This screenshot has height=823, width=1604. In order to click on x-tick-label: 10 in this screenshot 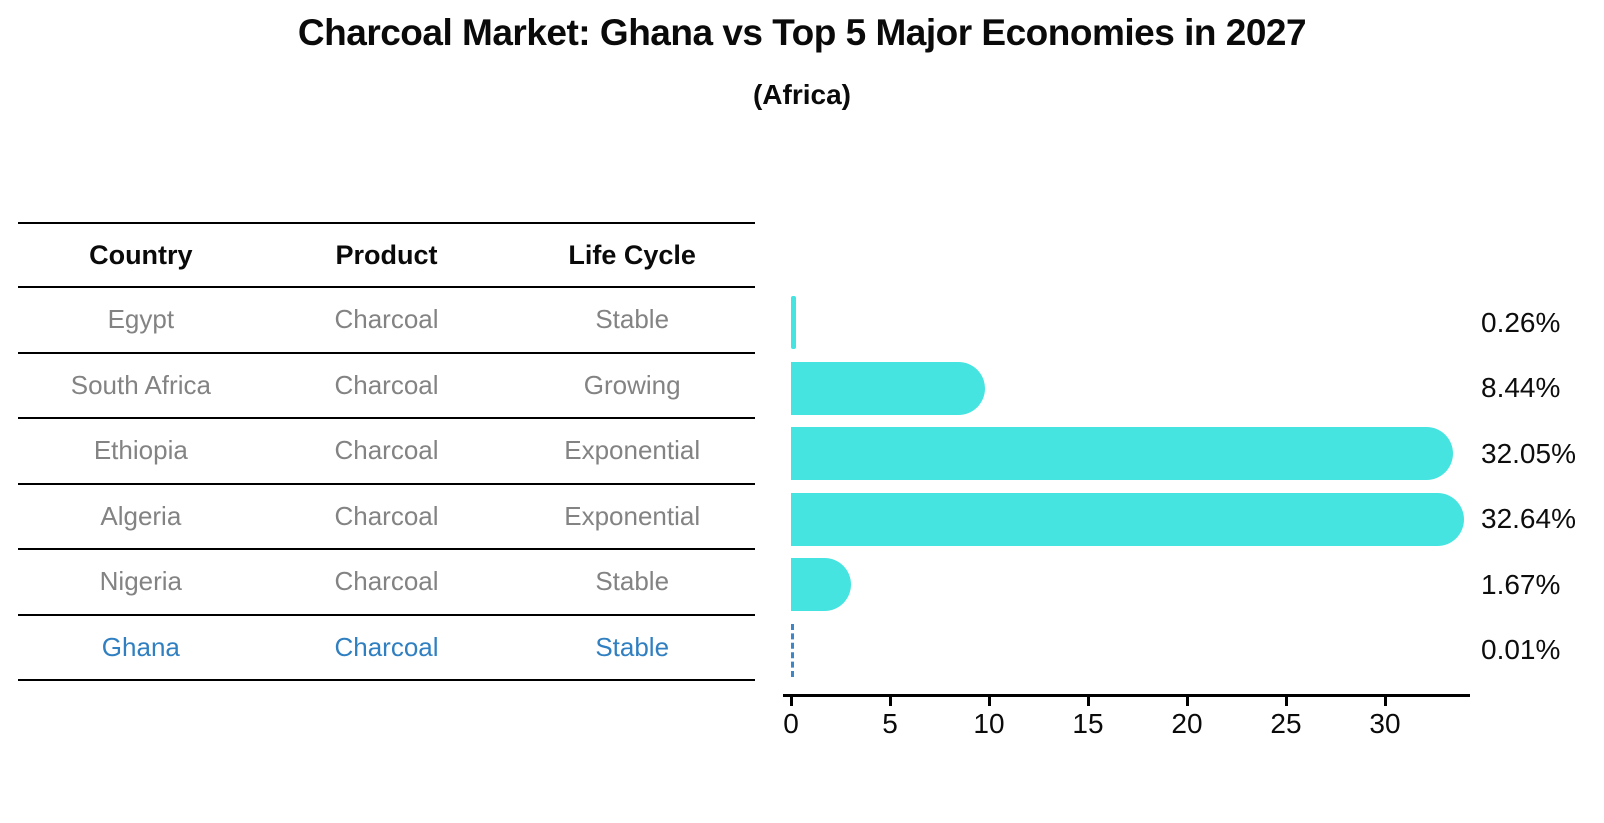, I will do `click(989, 723)`.